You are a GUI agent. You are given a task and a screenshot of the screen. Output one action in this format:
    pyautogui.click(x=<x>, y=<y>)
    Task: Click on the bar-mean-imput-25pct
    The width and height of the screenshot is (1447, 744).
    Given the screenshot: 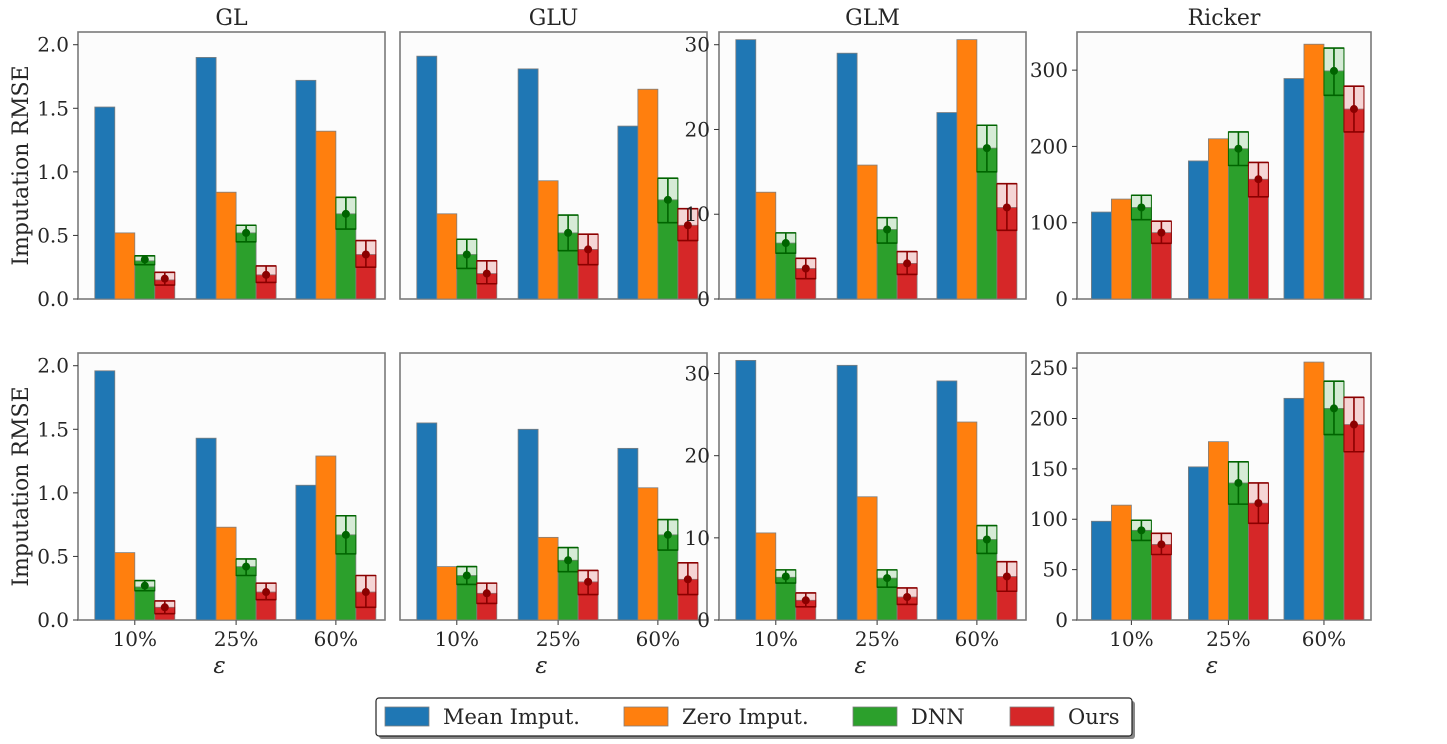 What is the action you would take?
    pyautogui.click(x=1198, y=230)
    